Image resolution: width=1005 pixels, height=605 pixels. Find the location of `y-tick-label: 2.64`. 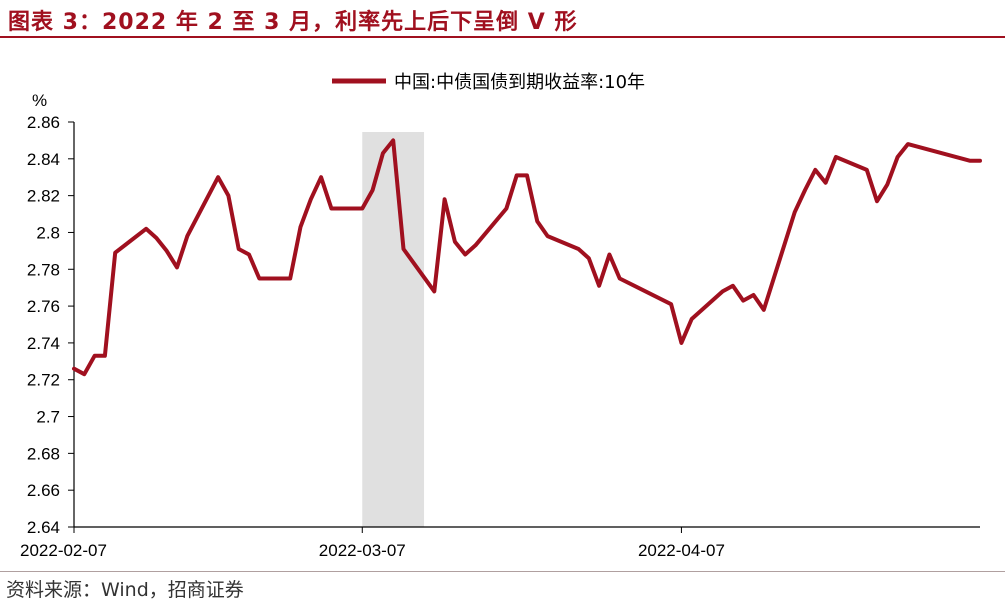

y-tick-label: 2.64 is located at coordinates (43, 527).